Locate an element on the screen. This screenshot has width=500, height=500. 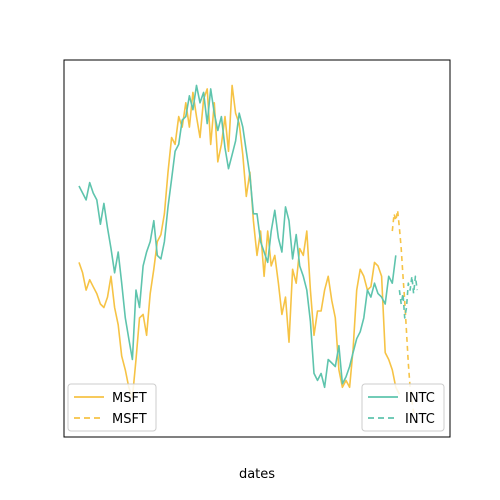
legend-label-msft-dashed: MSFT is located at coordinates (129, 419).